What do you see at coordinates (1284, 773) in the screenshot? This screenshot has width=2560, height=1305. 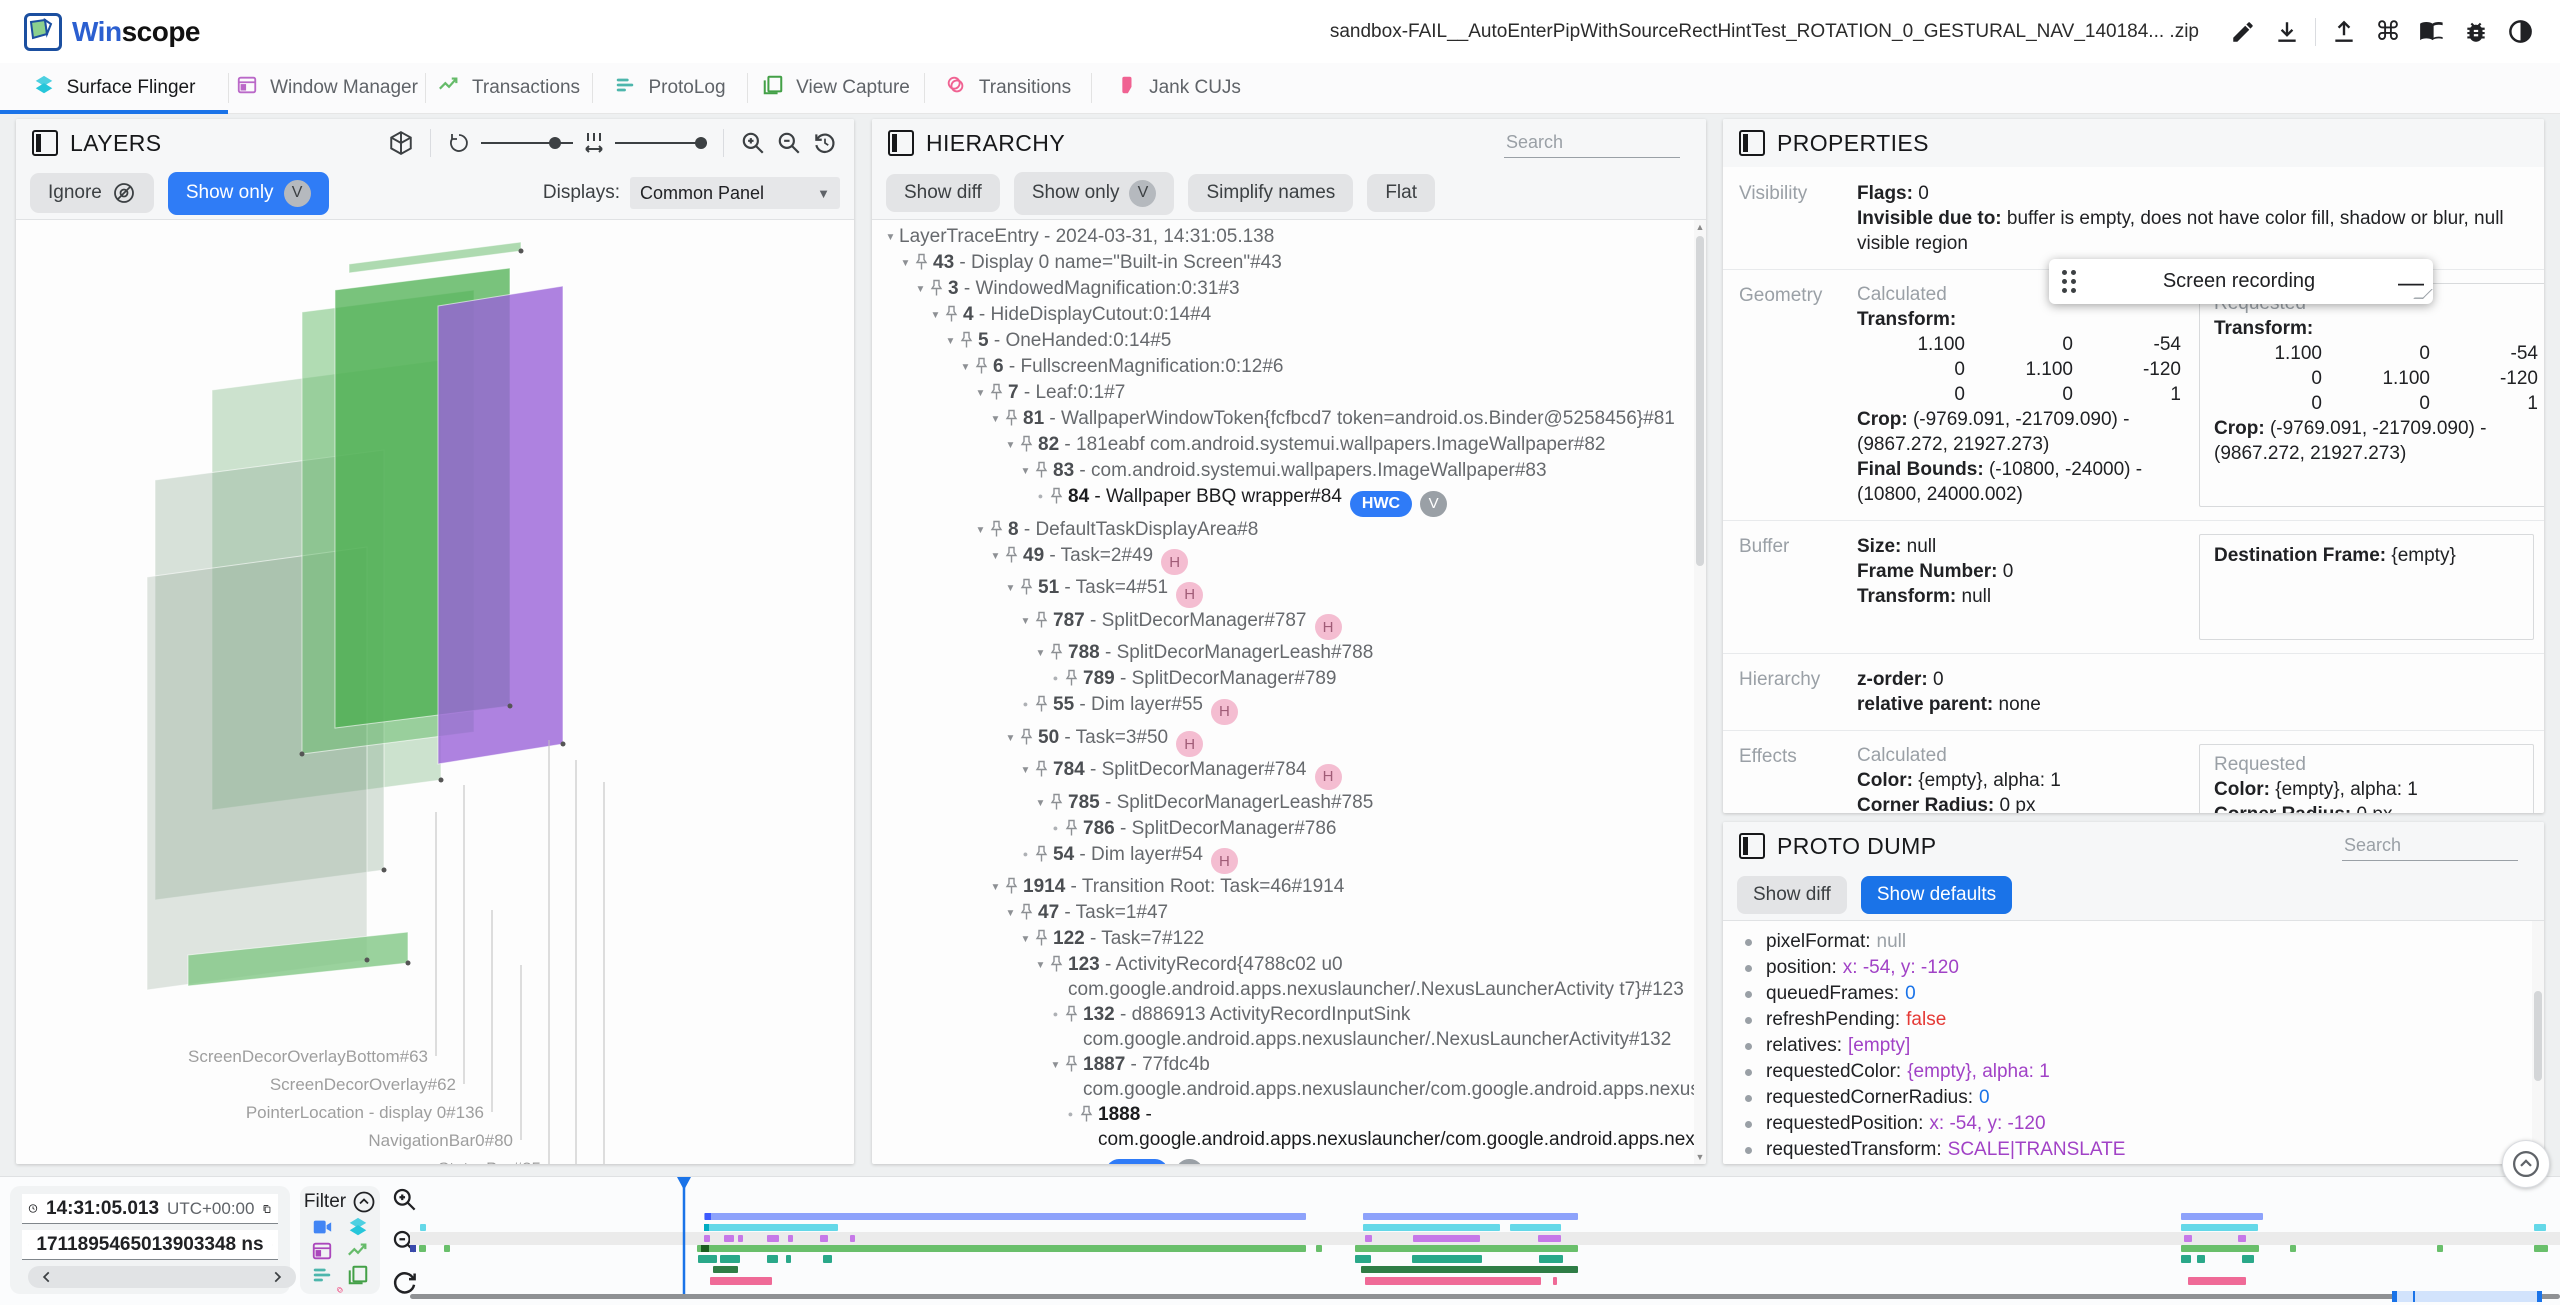 I see `tree-node-784: ▼ 784 - SplitDecorManager#784 H` at bounding box center [1284, 773].